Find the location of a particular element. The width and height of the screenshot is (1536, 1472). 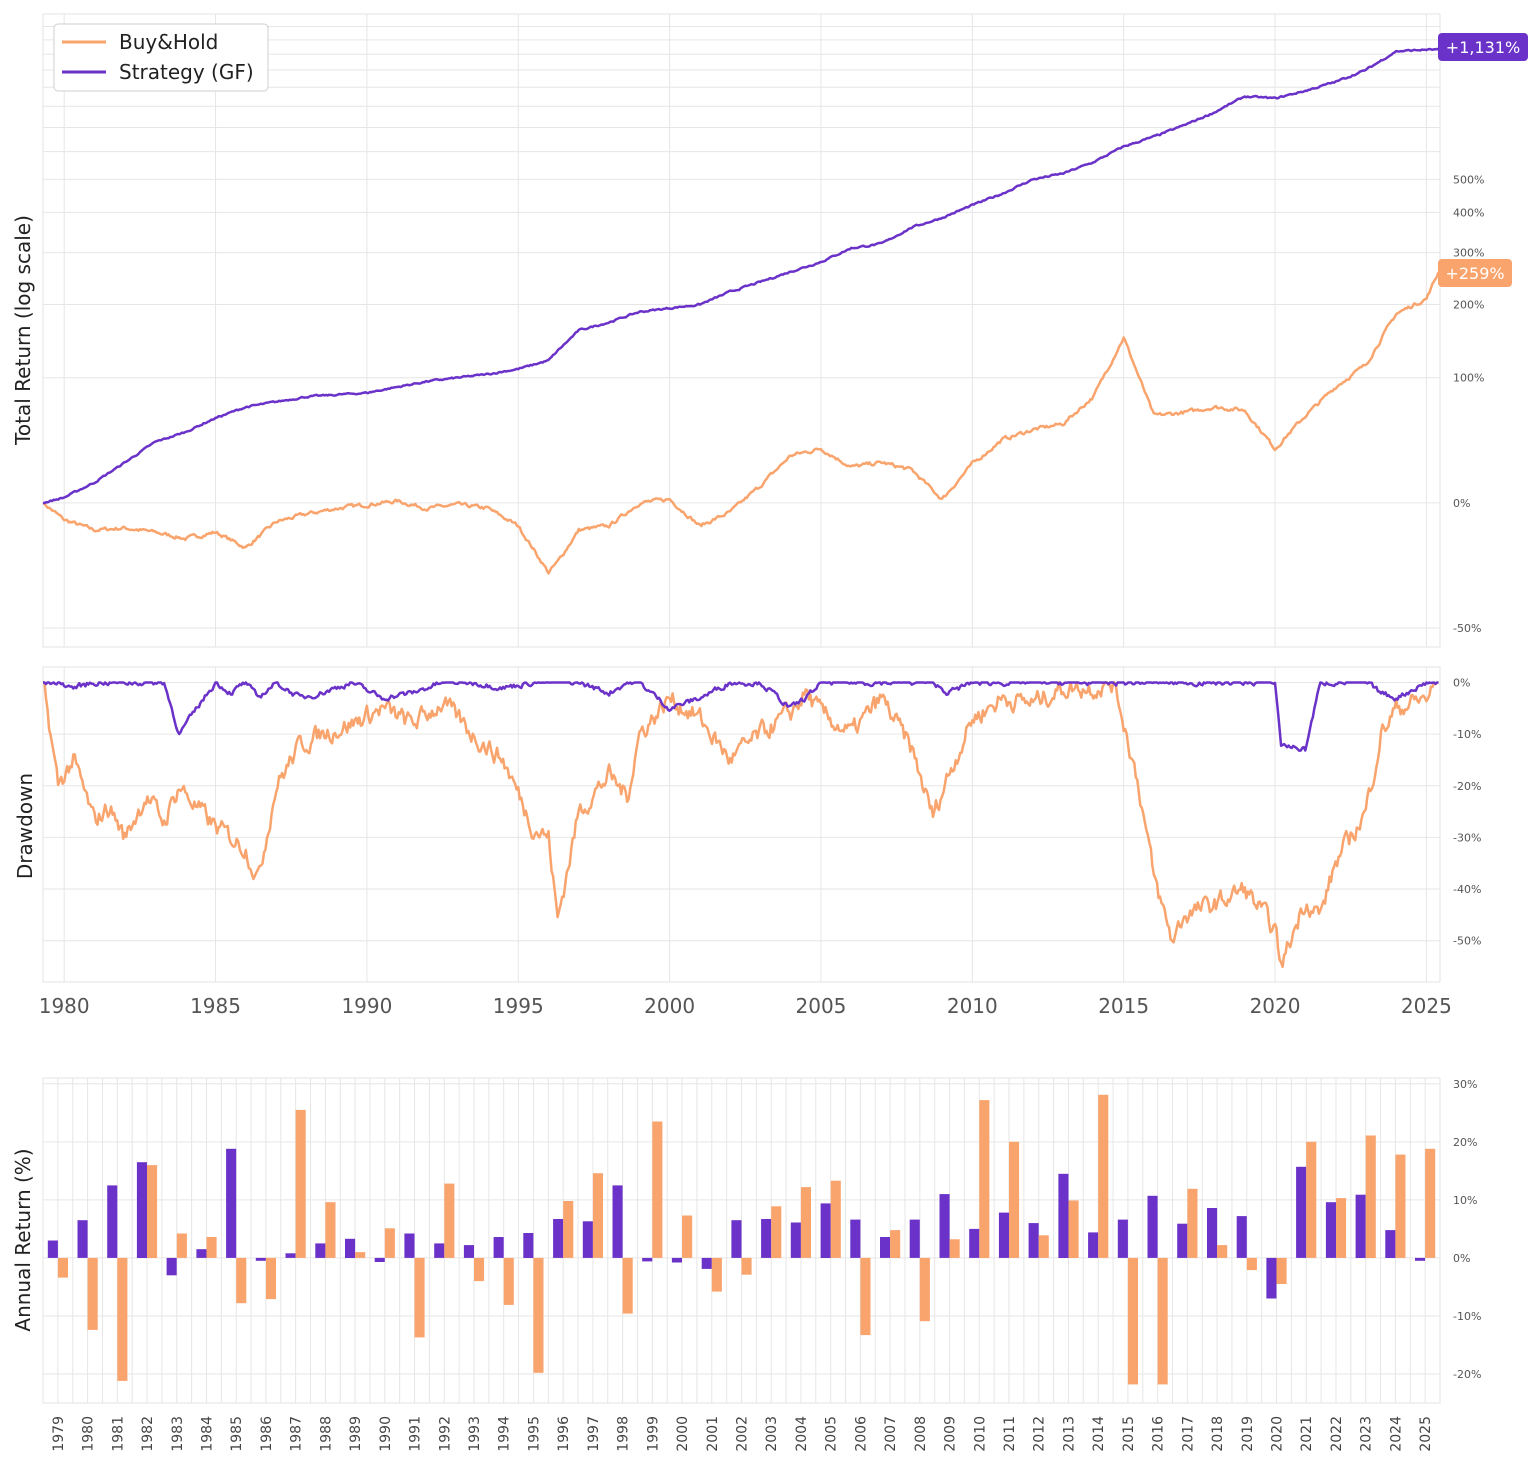

annual-return-tick-label: -10% is located at coordinates (1467, 1316).